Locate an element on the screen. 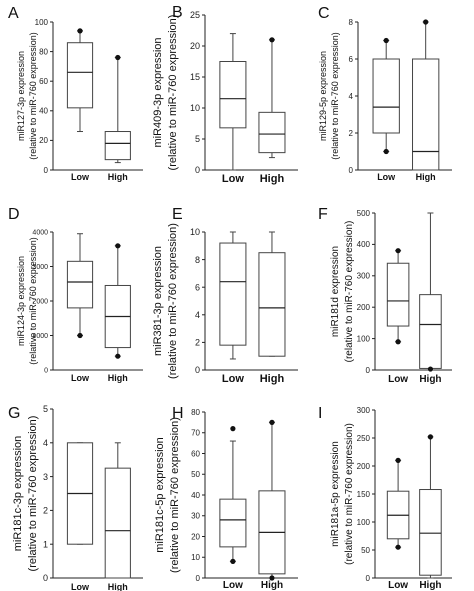  y-axis-label: miR181d expression is located at coordinates (335, 291).